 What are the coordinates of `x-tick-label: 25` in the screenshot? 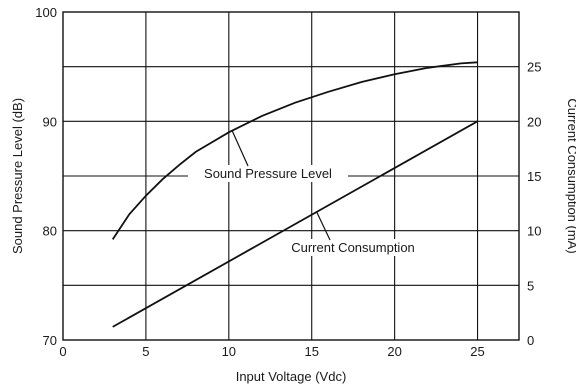 It's located at (477, 351).